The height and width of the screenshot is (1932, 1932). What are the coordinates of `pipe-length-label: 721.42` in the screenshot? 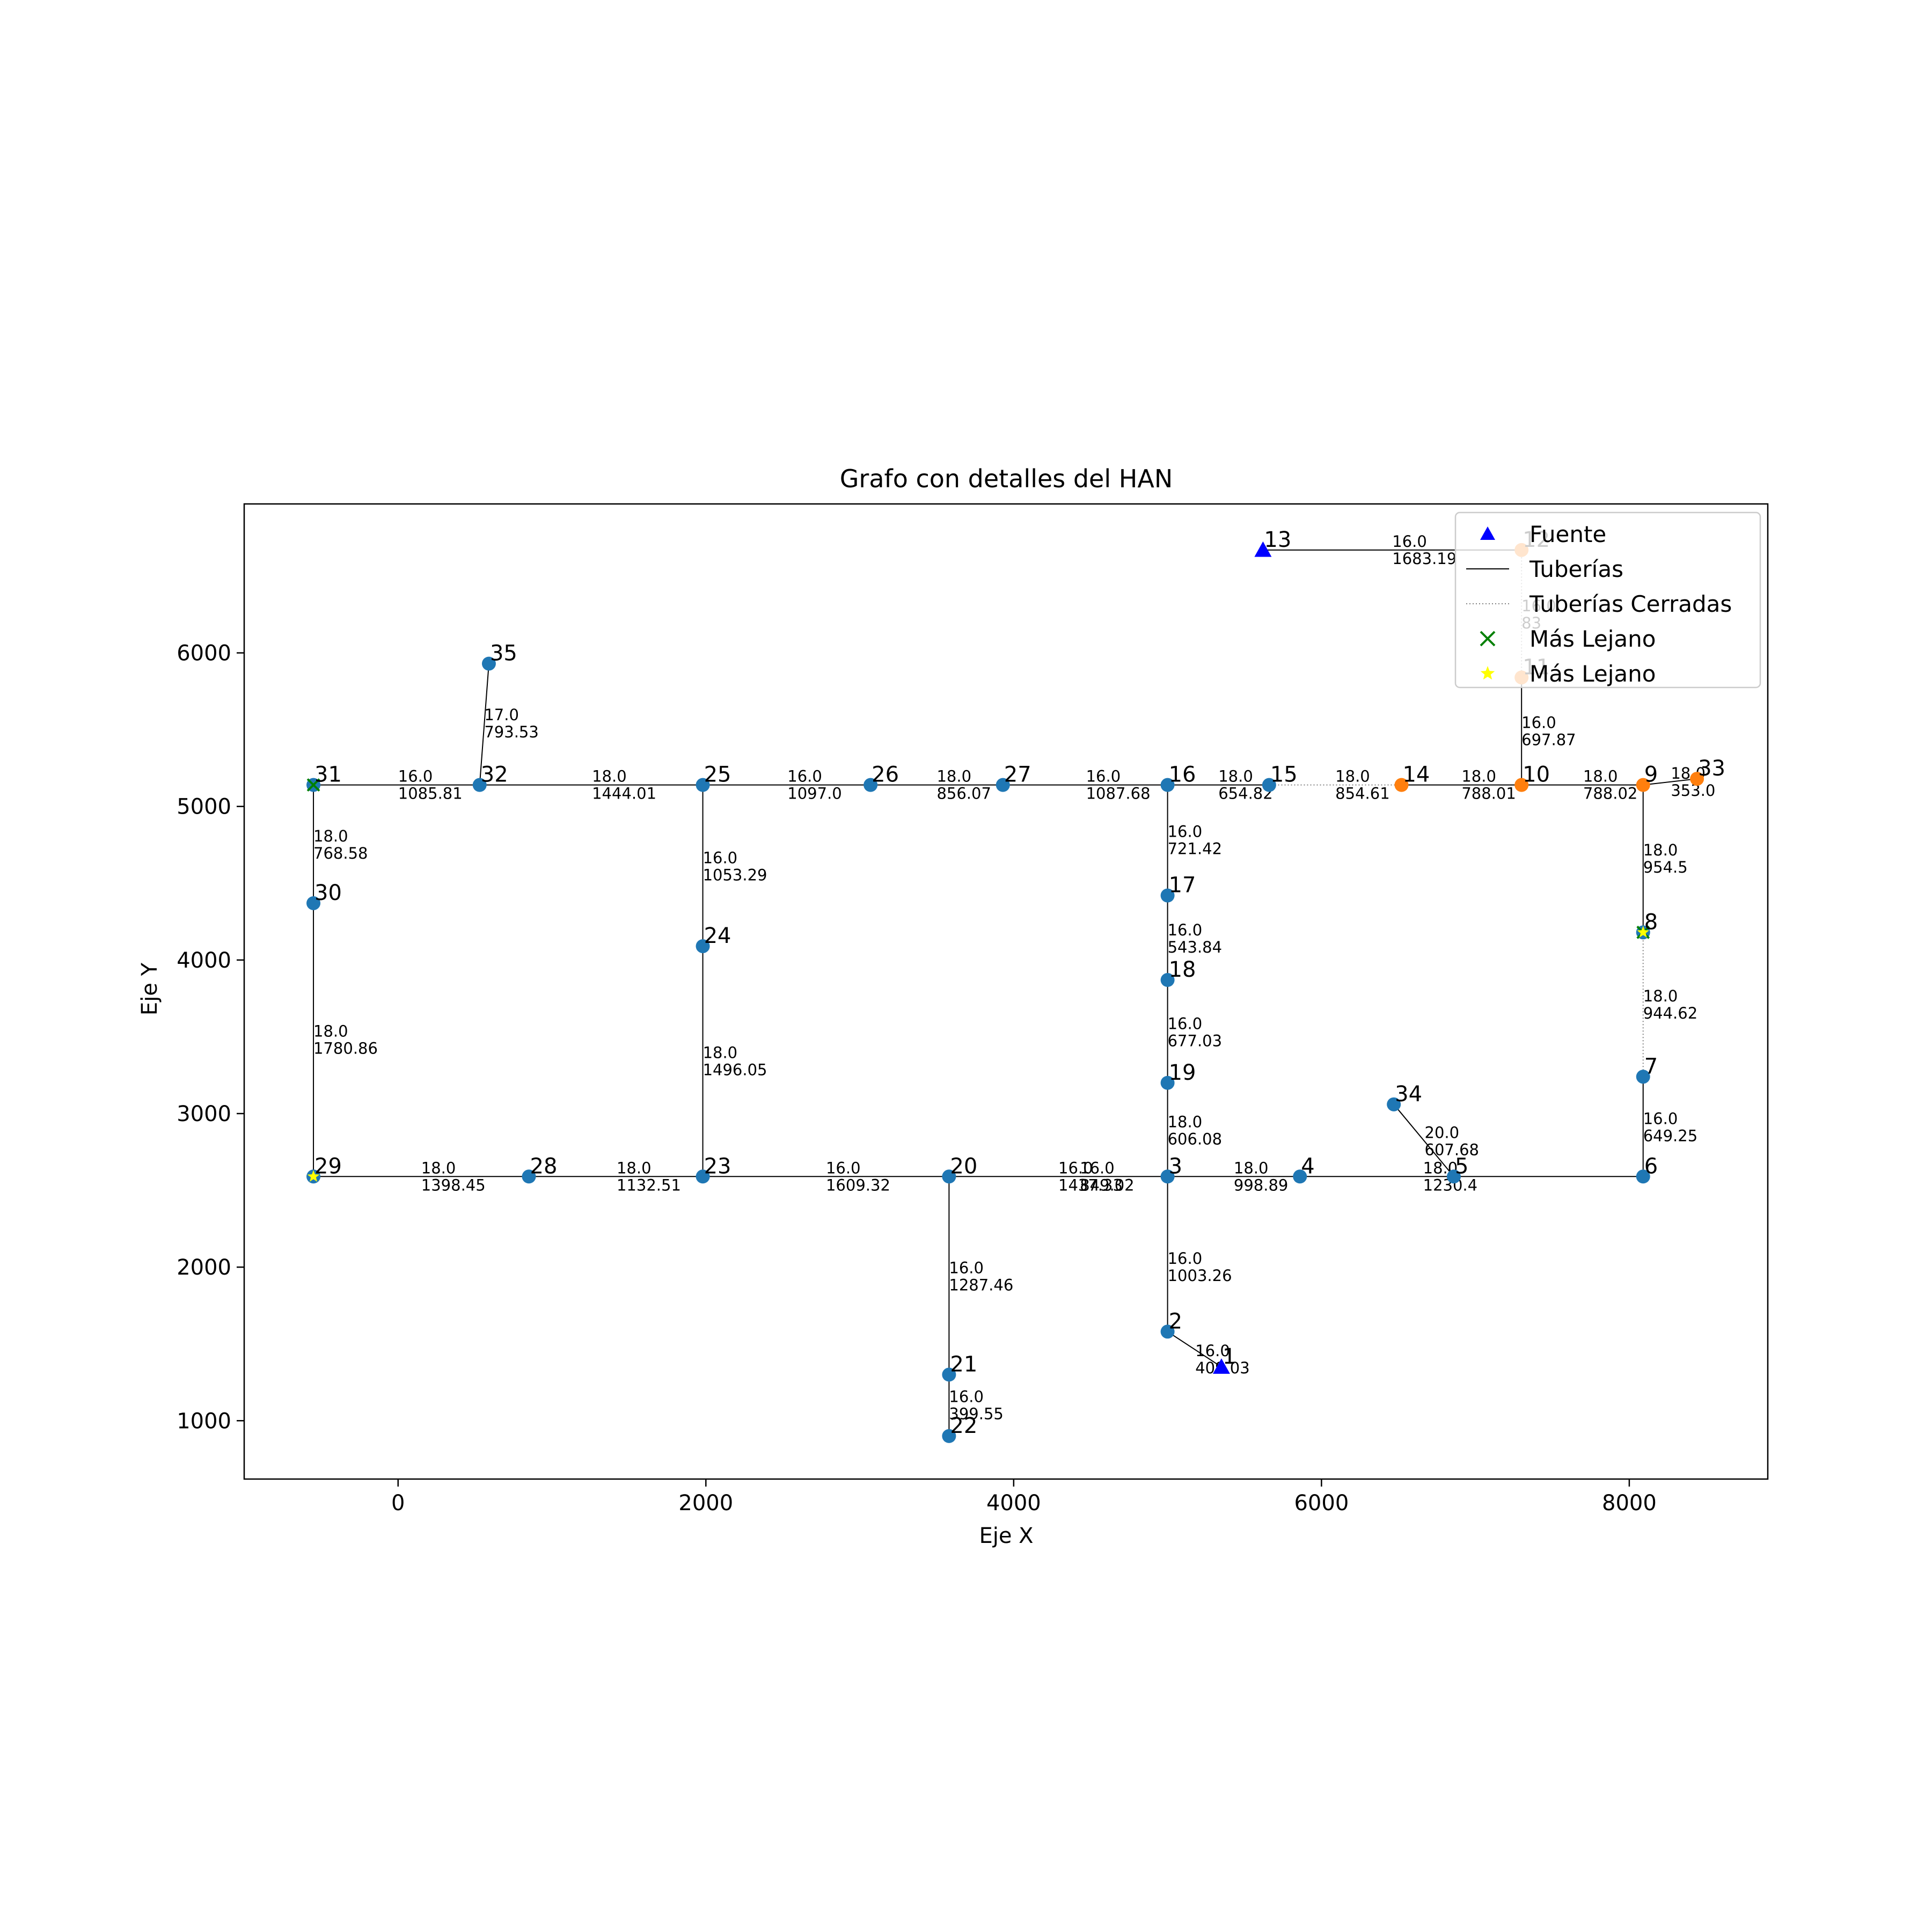 It's located at (1195, 849).